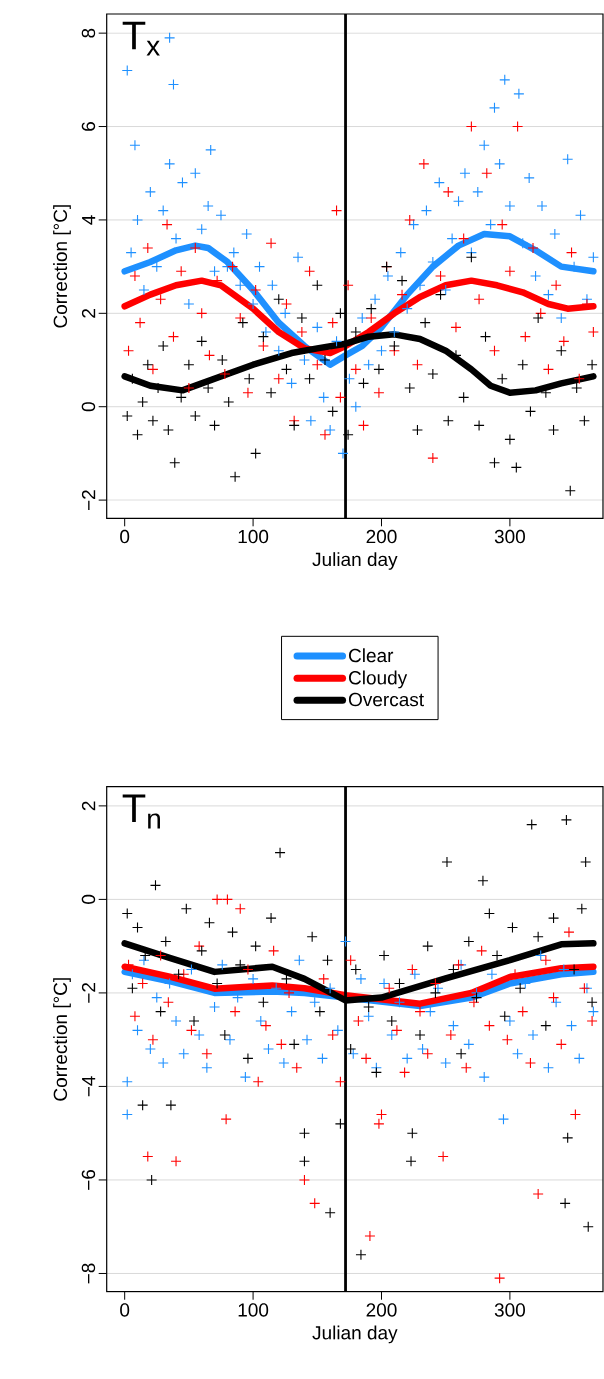 This screenshot has height=1379, width=604. What do you see at coordinates (386, 699) in the screenshot?
I see `legend-label: Overcast` at bounding box center [386, 699].